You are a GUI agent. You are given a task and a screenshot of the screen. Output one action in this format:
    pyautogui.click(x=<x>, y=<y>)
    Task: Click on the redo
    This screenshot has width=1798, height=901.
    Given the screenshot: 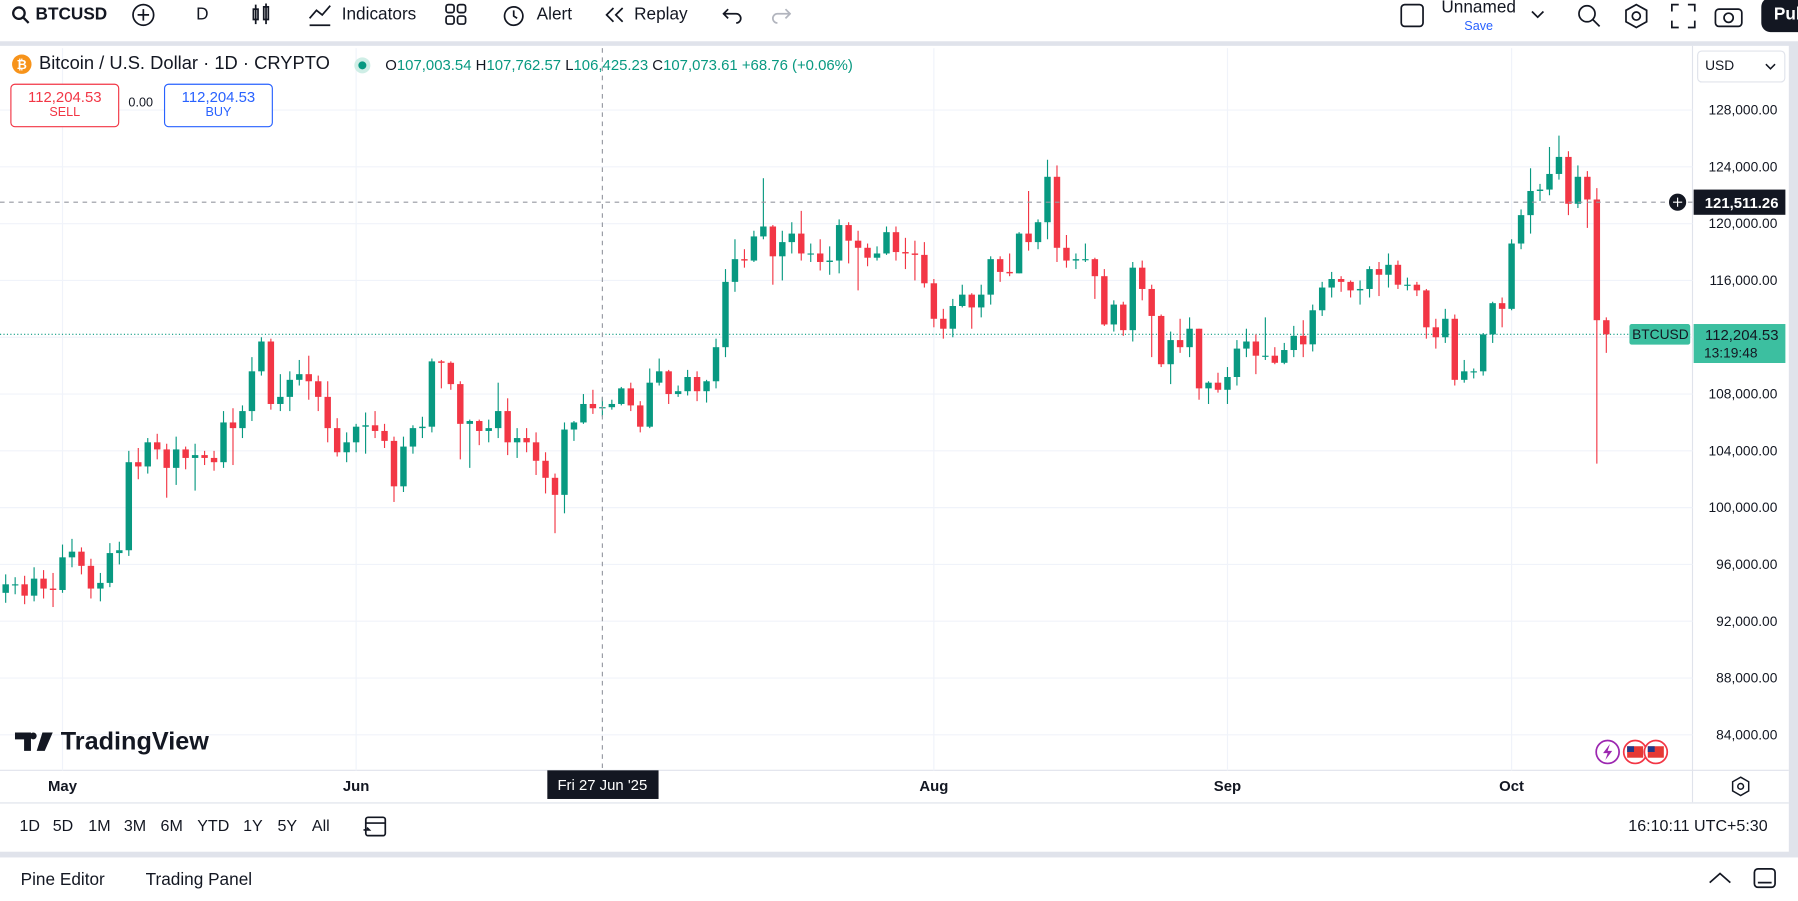 What is the action you would take?
    pyautogui.click(x=781, y=15)
    